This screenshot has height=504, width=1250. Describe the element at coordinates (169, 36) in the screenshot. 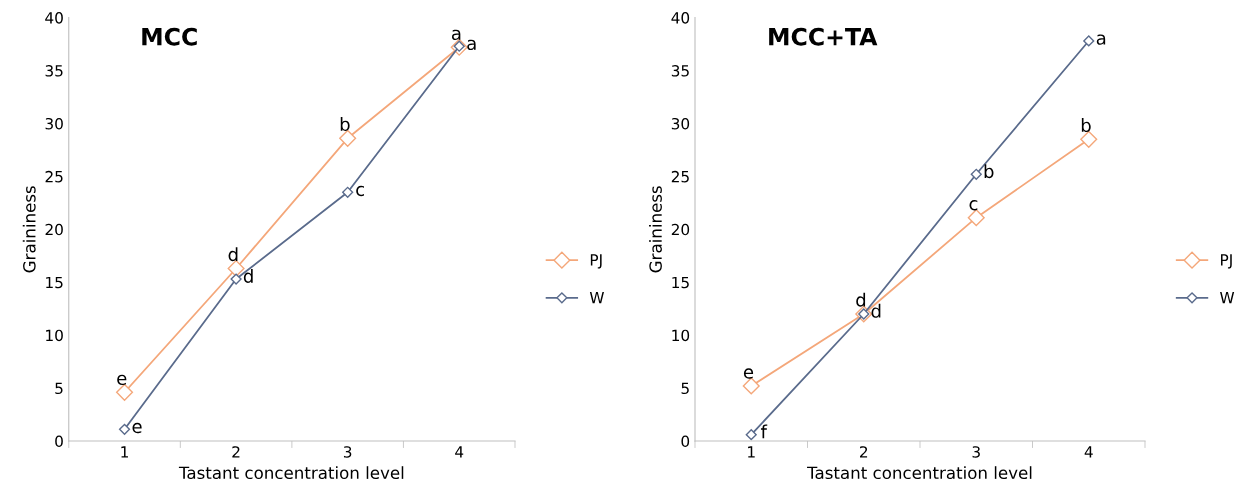

I see `chart-title: MCC` at that location.